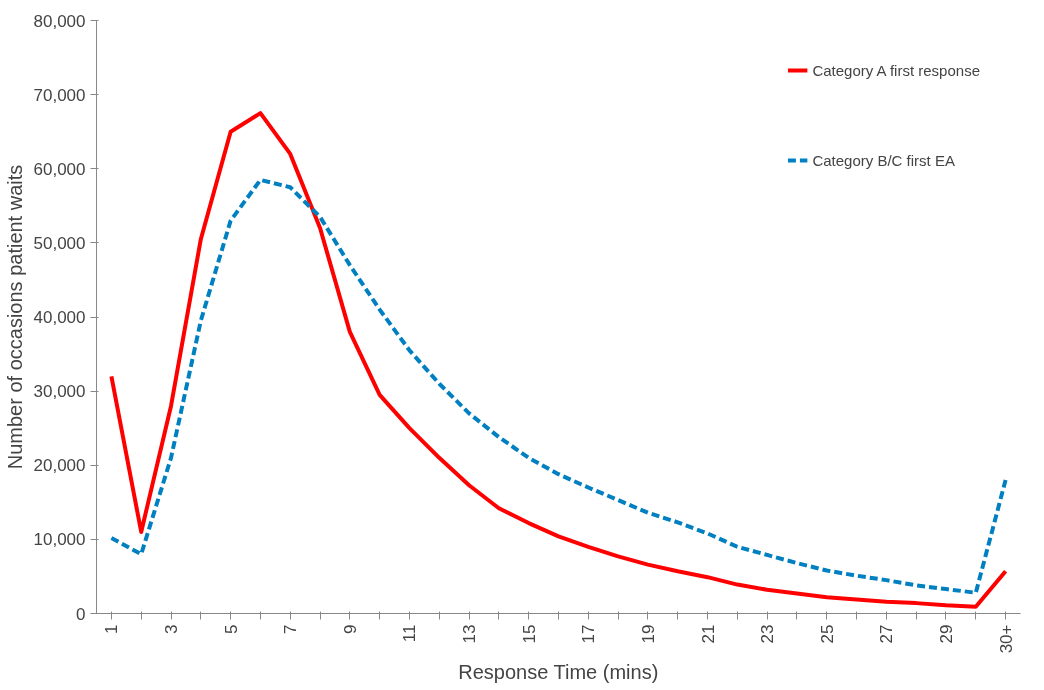  I want to click on y-tick-label: 50,000, so click(59, 243).